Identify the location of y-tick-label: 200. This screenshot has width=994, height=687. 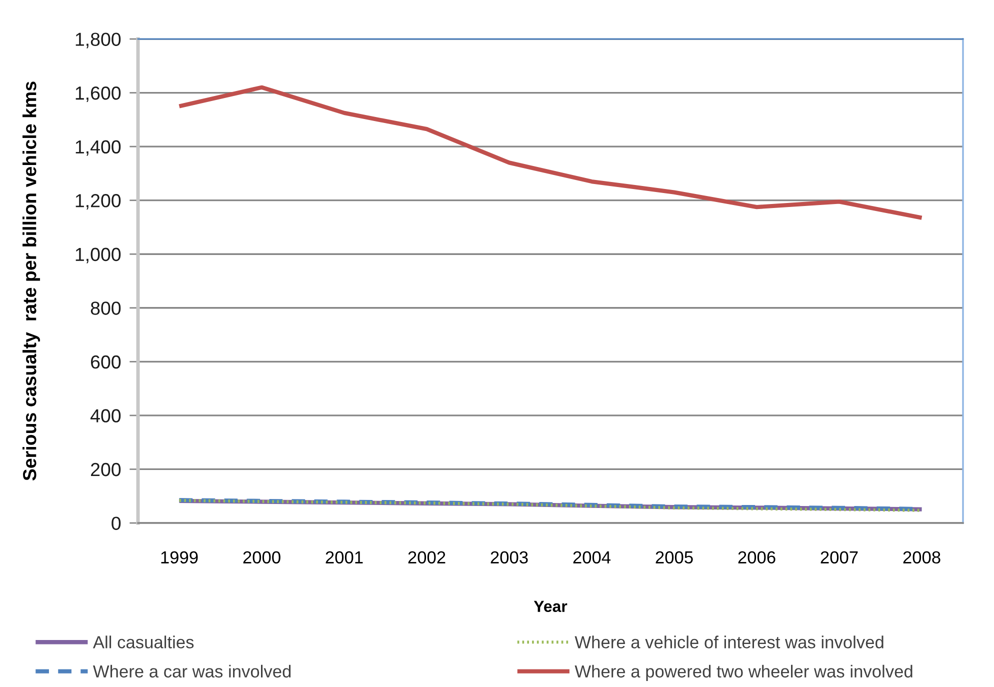
(105, 469).